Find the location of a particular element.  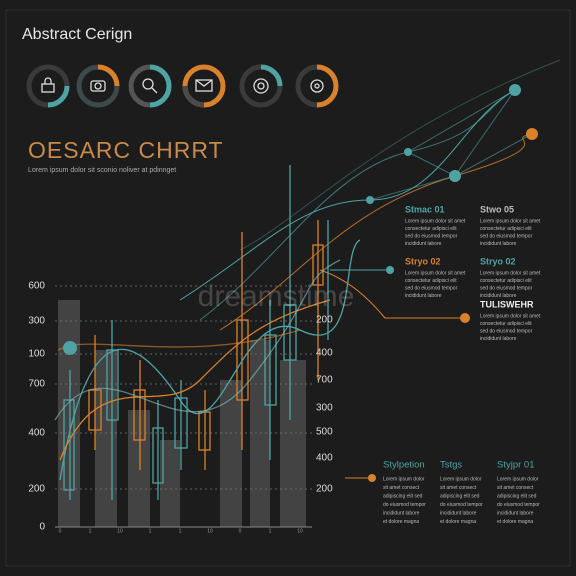

left-axis-label: 300 is located at coordinates (36, 321).